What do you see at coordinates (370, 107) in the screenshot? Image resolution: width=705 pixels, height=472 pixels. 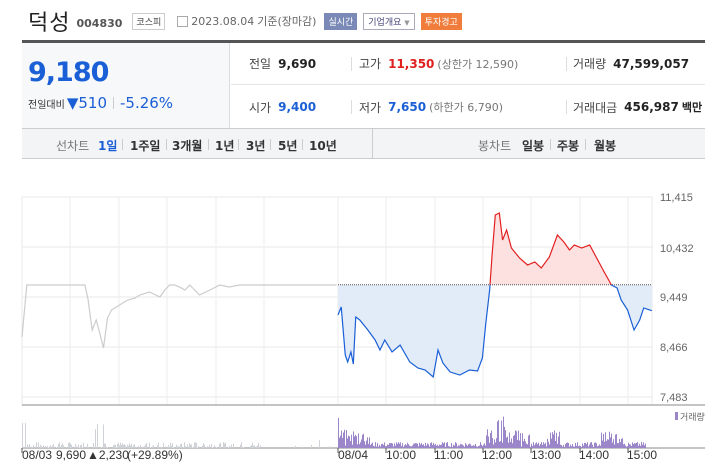 I see `label: 저가` at bounding box center [370, 107].